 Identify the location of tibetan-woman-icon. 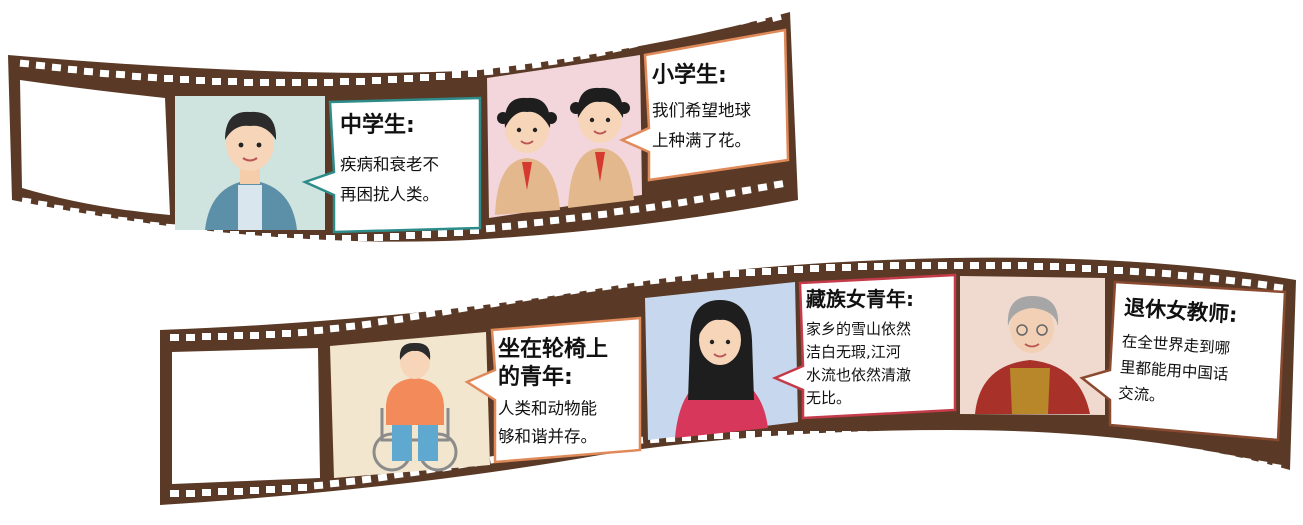
(721, 369).